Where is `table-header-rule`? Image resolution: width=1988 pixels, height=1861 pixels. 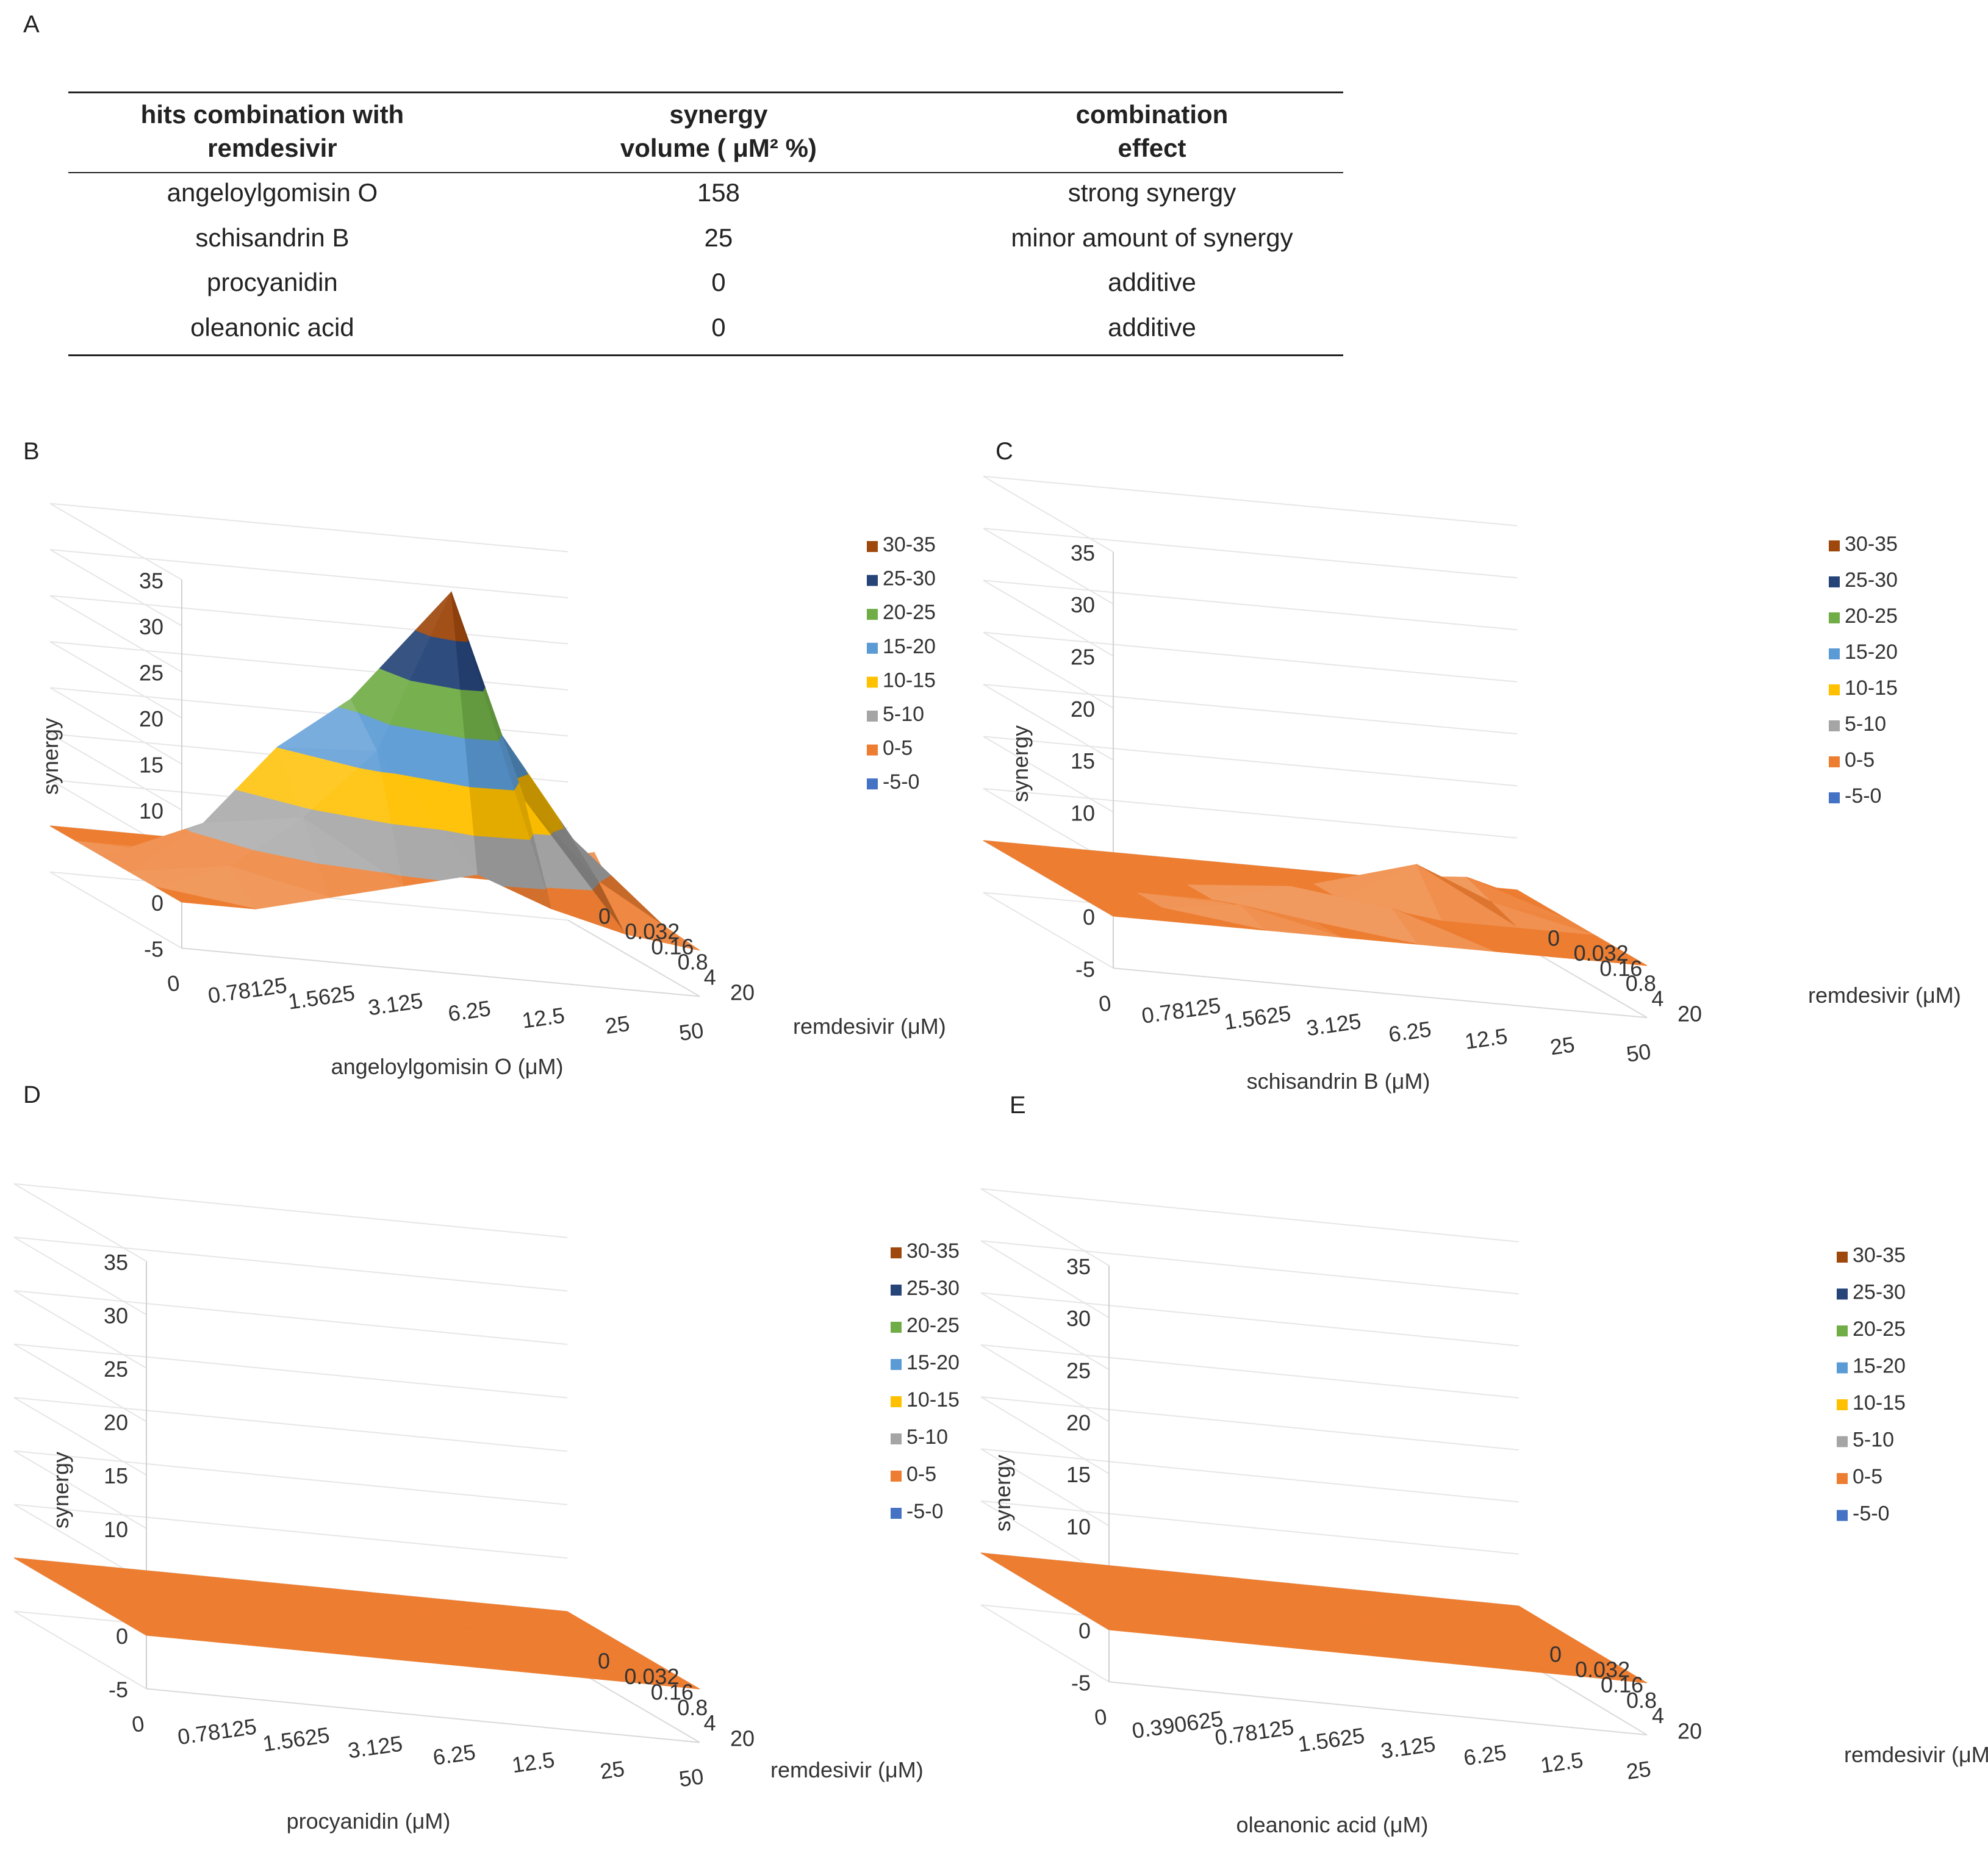 table-header-rule is located at coordinates (705, 173).